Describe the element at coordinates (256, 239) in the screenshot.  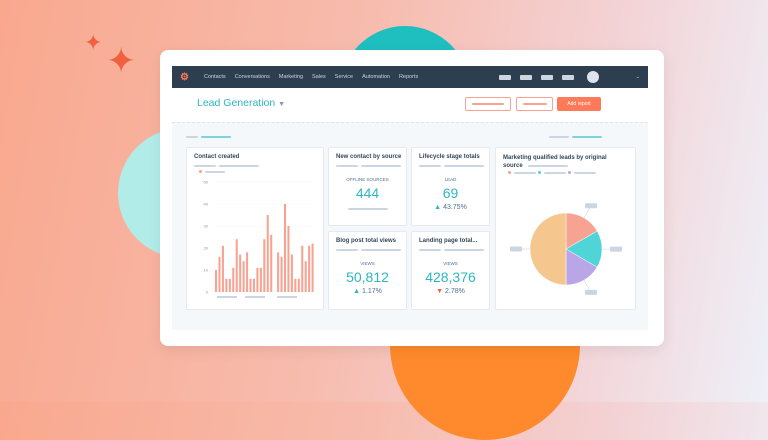
I see `contact-bar-chart: 0 10 20 30 40 50` at that location.